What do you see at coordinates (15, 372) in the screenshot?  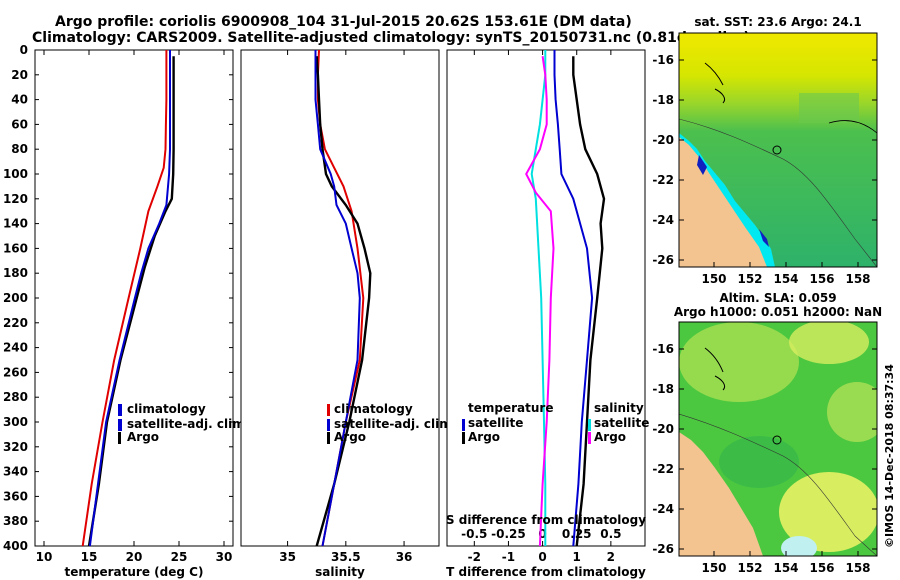 I see `depth-tick-label: 260` at bounding box center [15, 372].